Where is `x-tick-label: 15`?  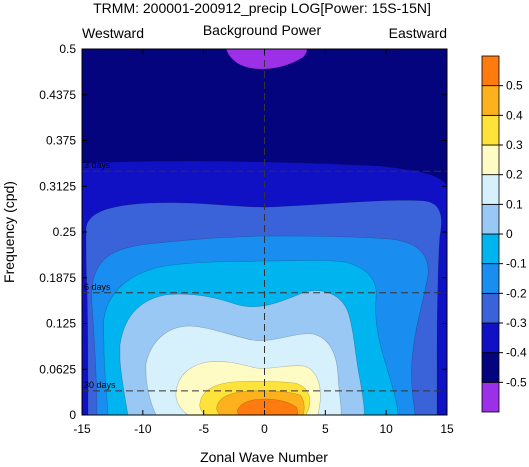
x-tick-label: 15 is located at coordinates (447, 429).